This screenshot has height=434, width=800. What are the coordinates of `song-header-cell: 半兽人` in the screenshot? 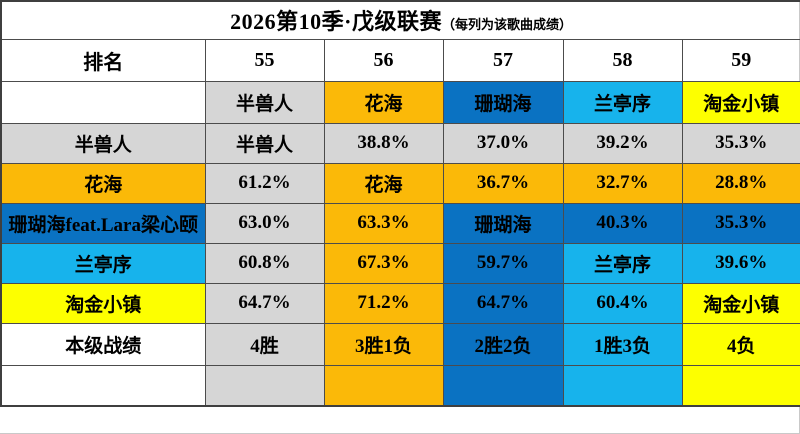 It's located at (264, 102).